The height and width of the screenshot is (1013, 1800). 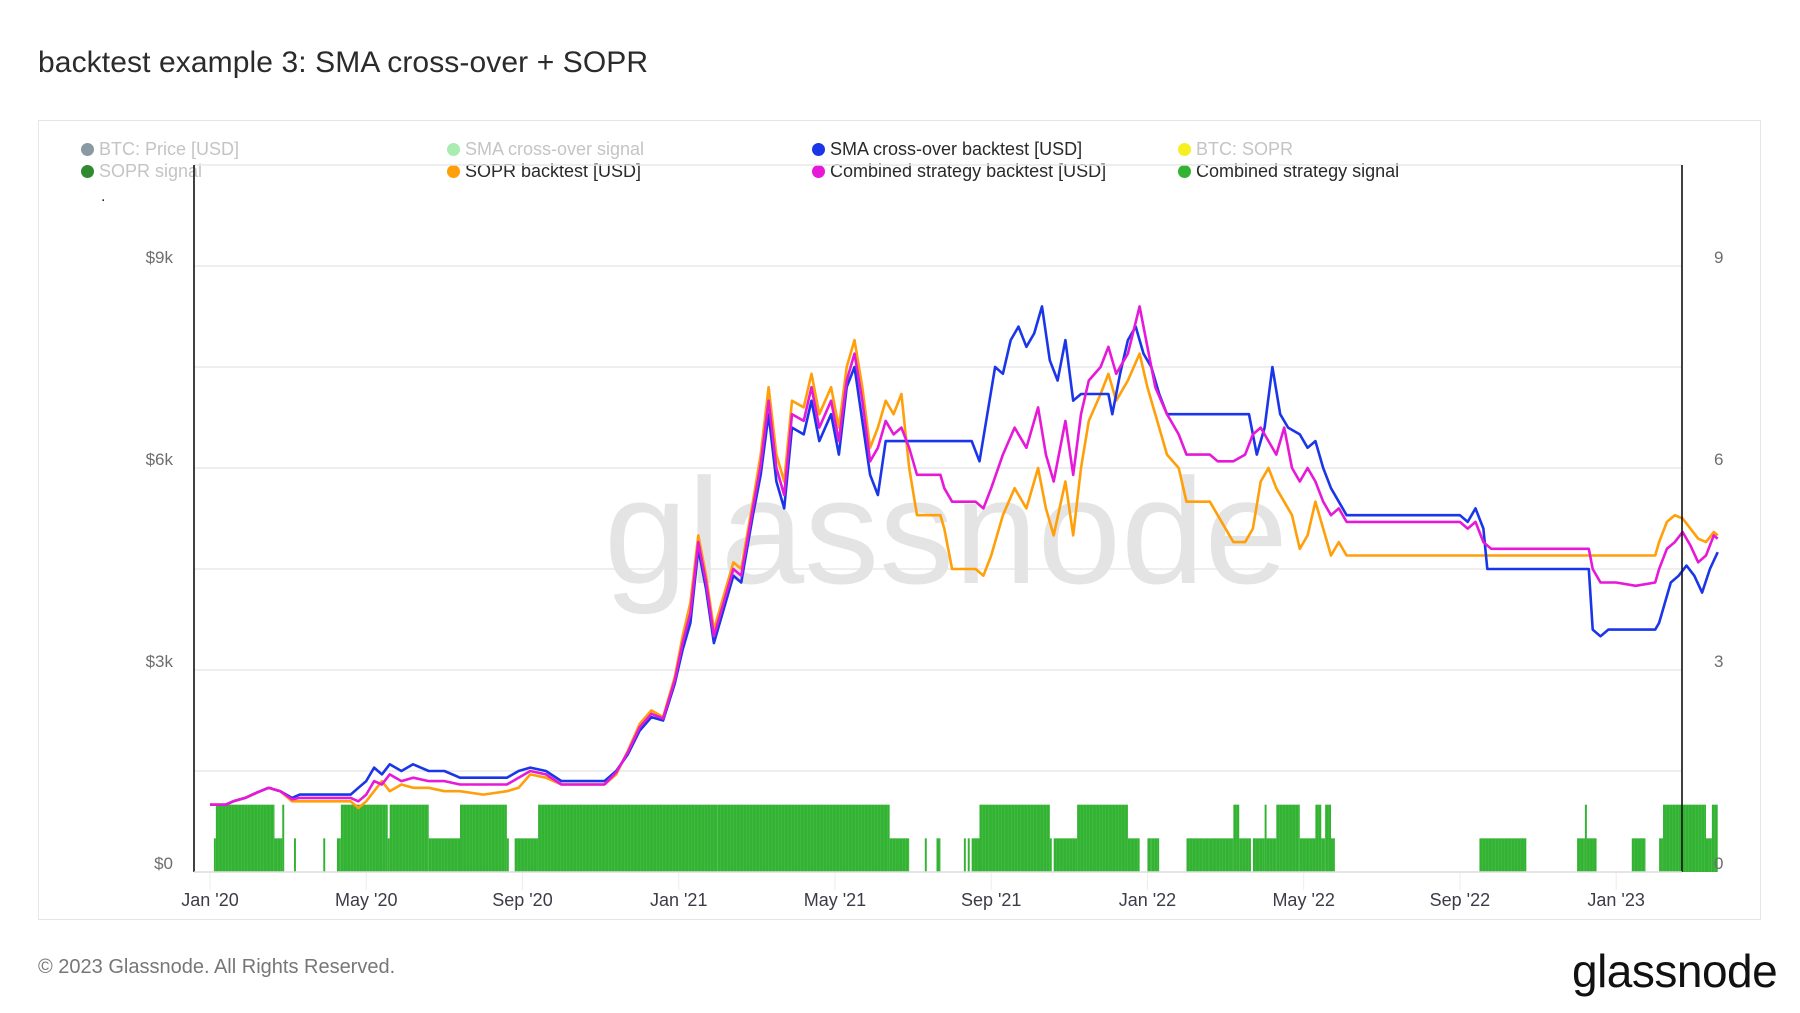 What do you see at coordinates (553, 171) in the screenshot?
I see `legend-label: SOPR backtest [USD]` at bounding box center [553, 171].